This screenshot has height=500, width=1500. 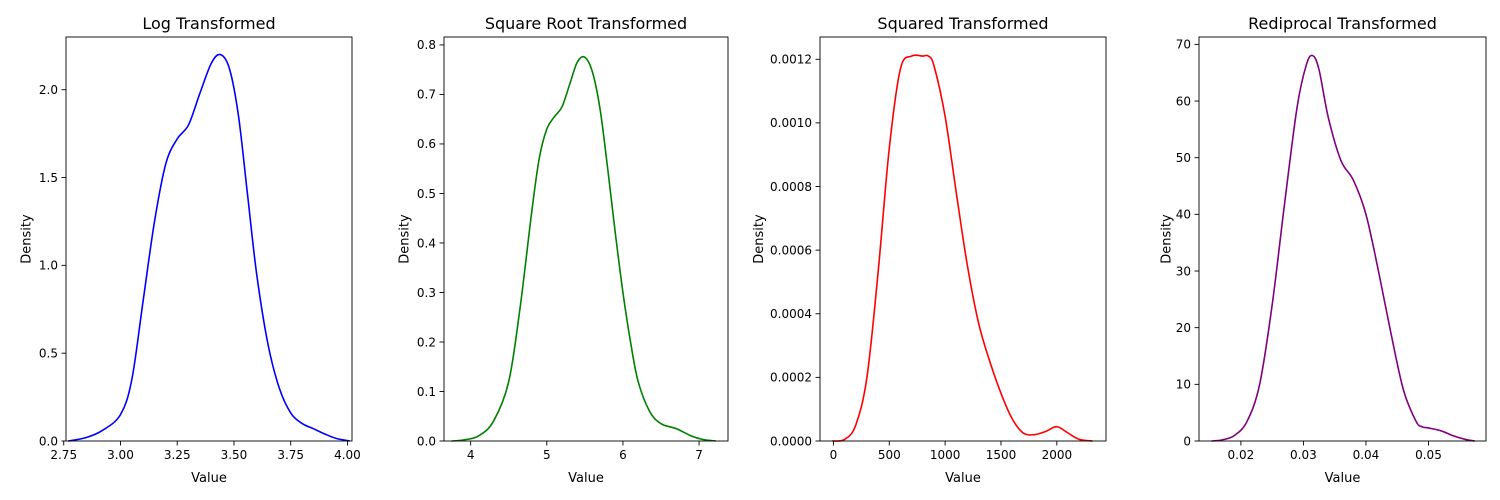 What do you see at coordinates (791, 250) in the screenshot?
I see `y-tick-label: 0.0006` at bounding box center [791, 250].